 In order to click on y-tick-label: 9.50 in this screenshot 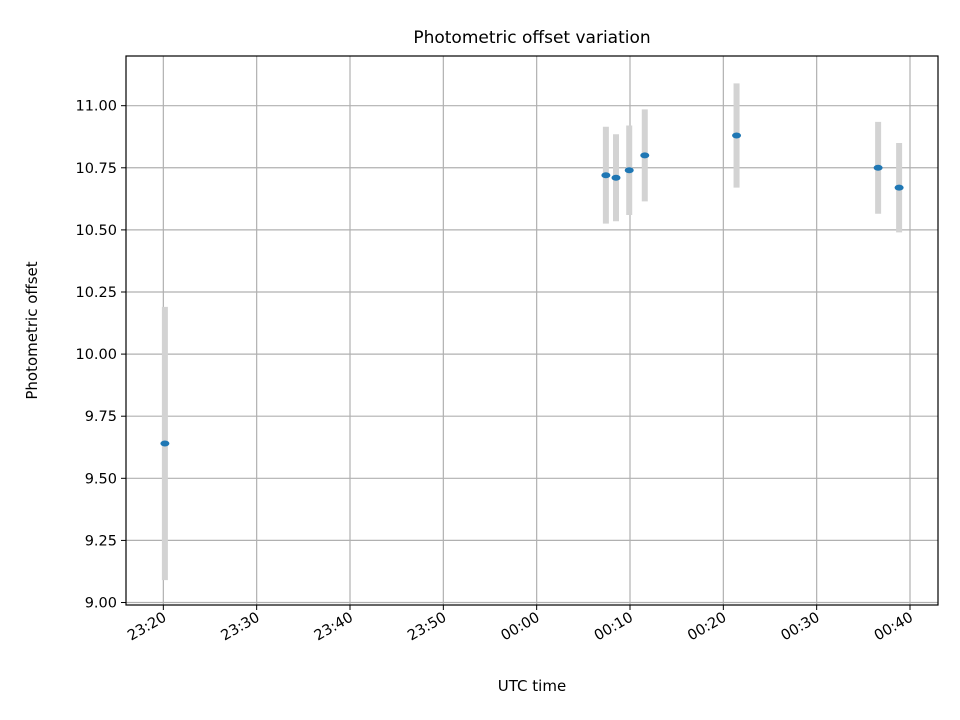, I will do `click(101, 479)`.